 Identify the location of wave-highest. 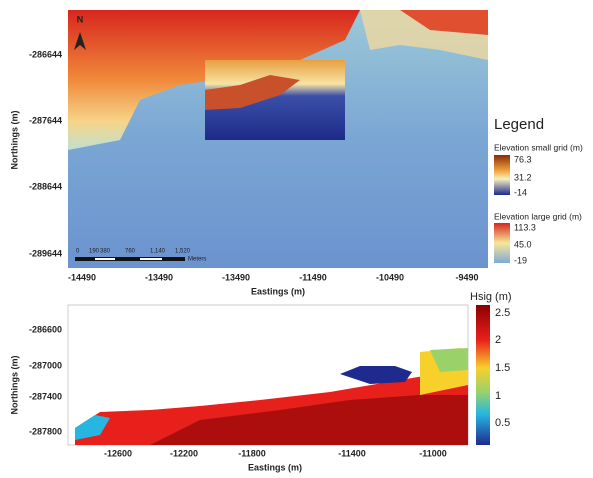
(309, 420).